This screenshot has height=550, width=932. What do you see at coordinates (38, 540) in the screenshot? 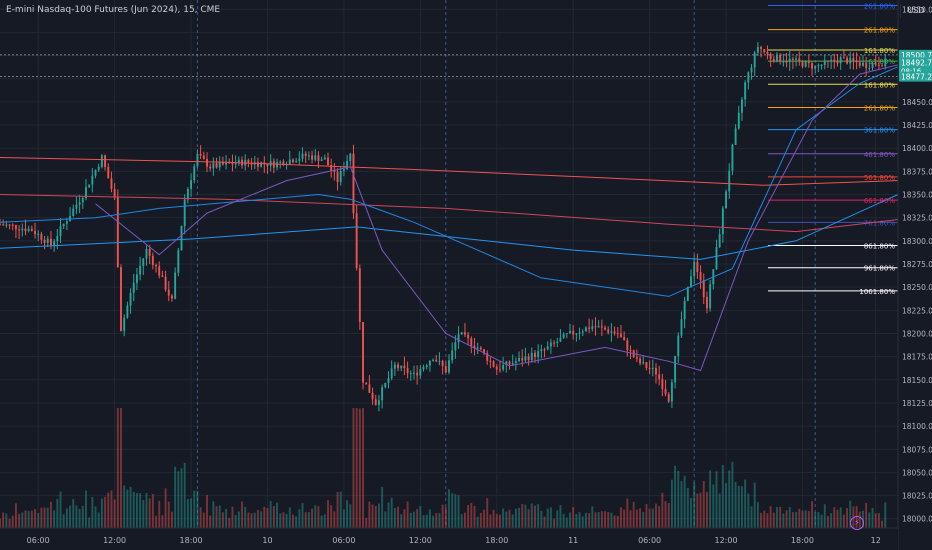
I see `time-tick-label: 06:00` at bounding box center [38, 540].